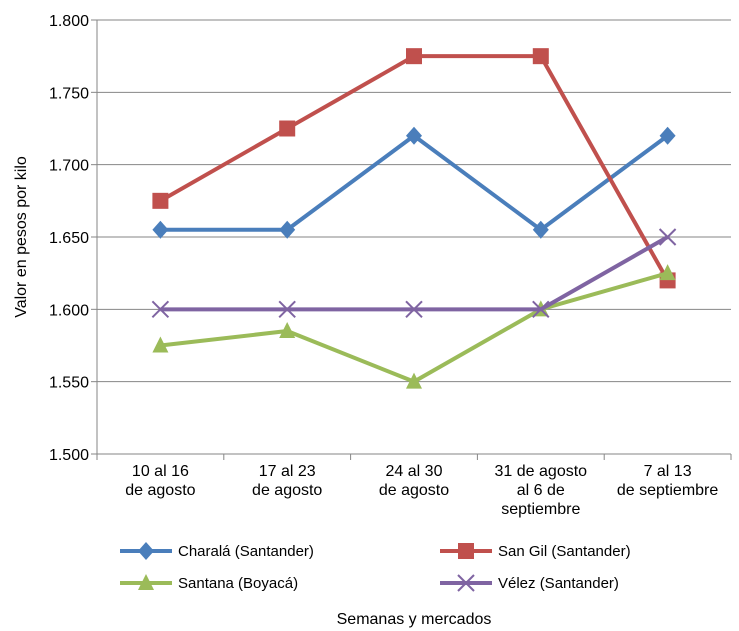 Image resolution: width=739 pixels, height=631 pixels. I want to click on x-tick-label: 31 de agosto al 6 de septiembre, so click(541, 490).